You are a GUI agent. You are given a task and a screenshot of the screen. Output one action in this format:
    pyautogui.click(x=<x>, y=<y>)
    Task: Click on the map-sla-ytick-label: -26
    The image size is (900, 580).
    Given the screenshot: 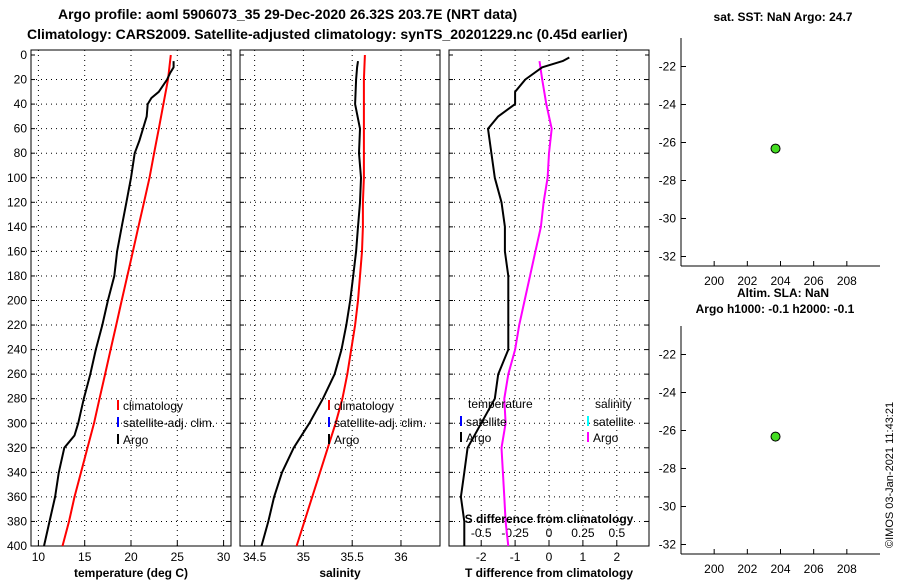 What is the action you would take?
    pyautogui.click(x=668, y=431)
    